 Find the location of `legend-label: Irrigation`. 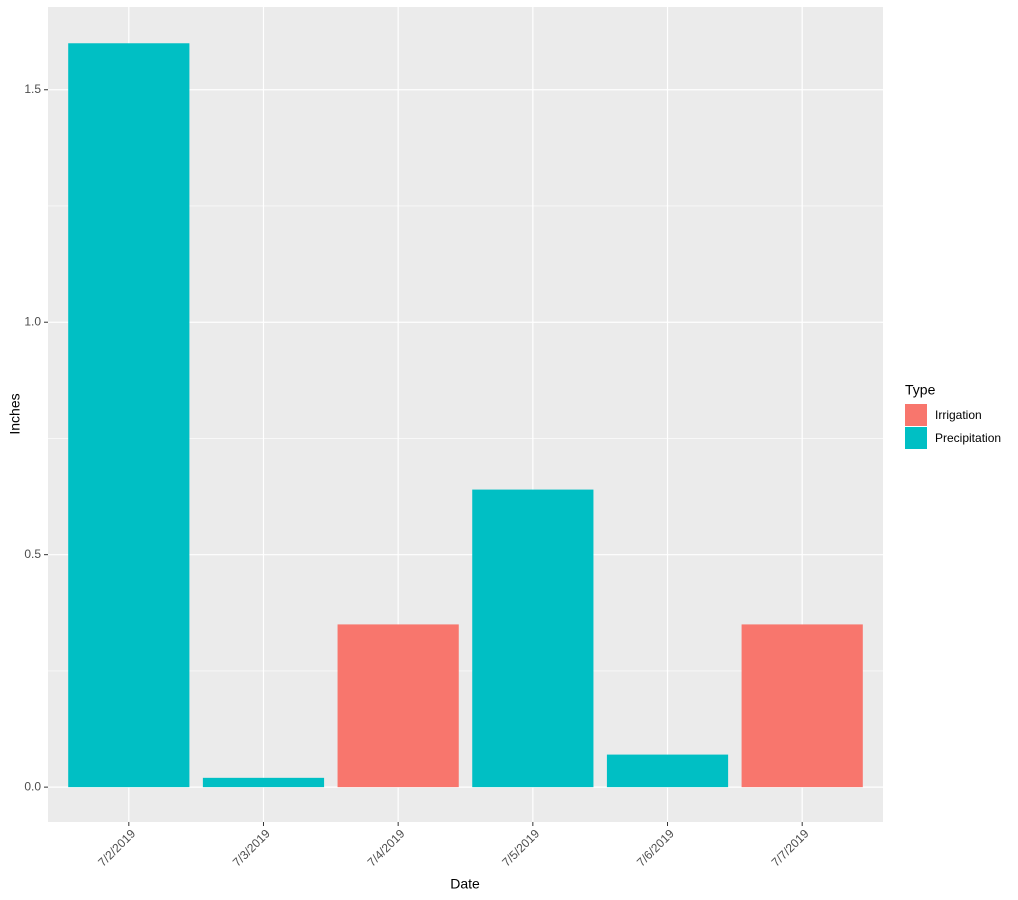

legend-label: Irrigation is located at coordinates (958, 415).